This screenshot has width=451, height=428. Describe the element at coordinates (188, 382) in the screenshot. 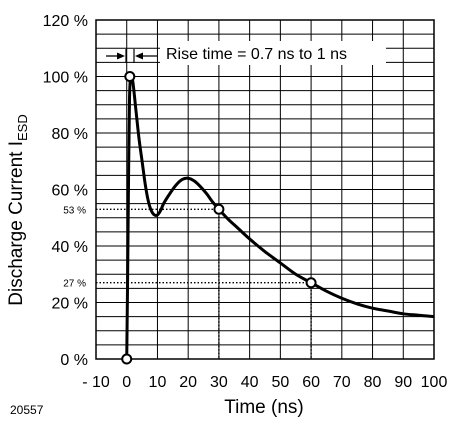

I see `x-tick-label: 20` at that location.